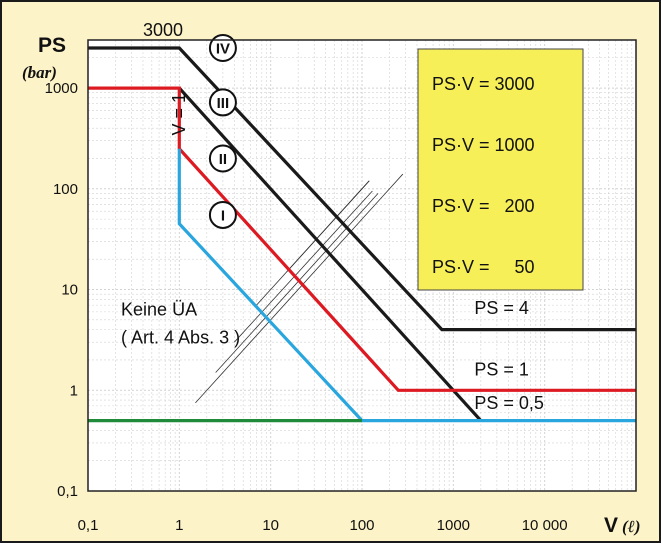  What do you see at coordinates (501, 308) in the screenshot?
I see `annotation: PS = 4` at bounding box center [501, 308].